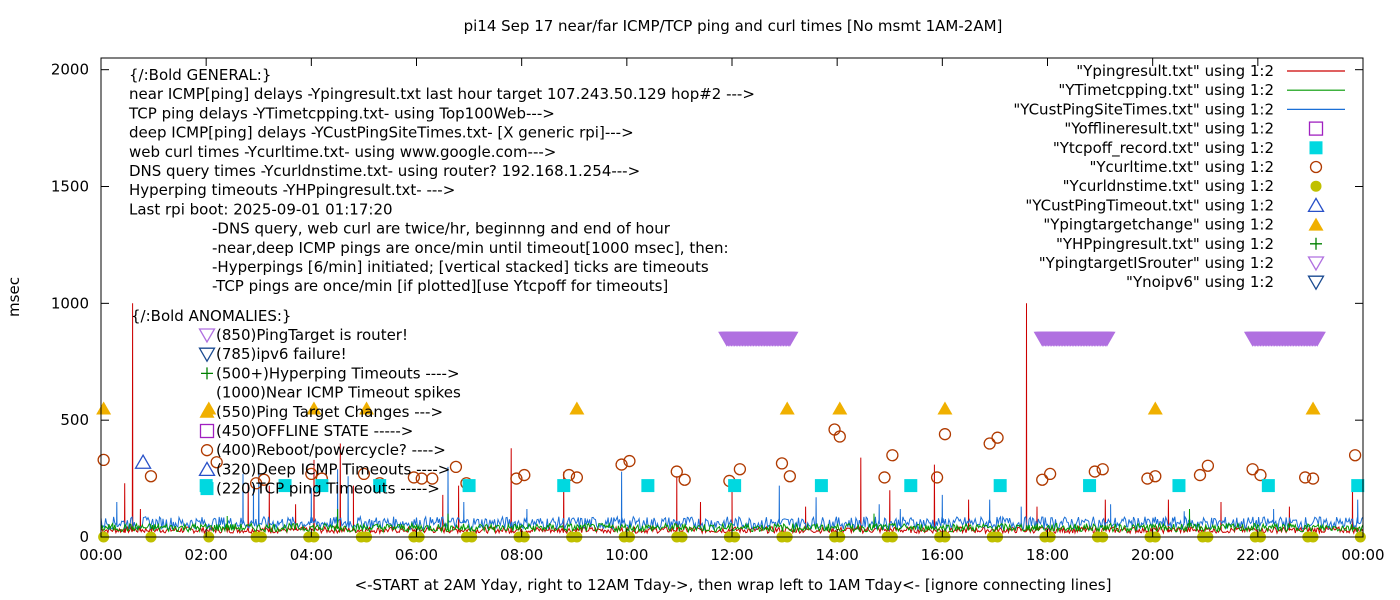  I want to click on legend-label: "Ypingresult.txt" using 1:2, so click(1175, 71).